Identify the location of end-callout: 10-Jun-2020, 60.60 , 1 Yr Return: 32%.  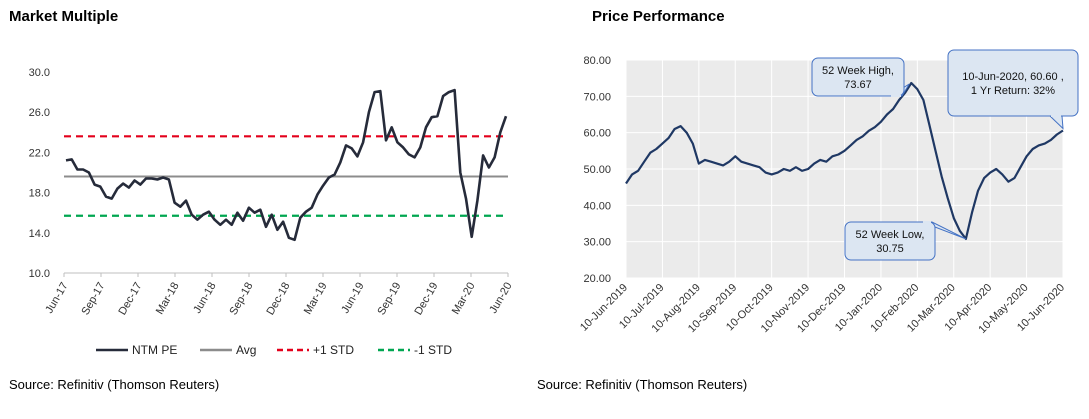
(1013, 89).